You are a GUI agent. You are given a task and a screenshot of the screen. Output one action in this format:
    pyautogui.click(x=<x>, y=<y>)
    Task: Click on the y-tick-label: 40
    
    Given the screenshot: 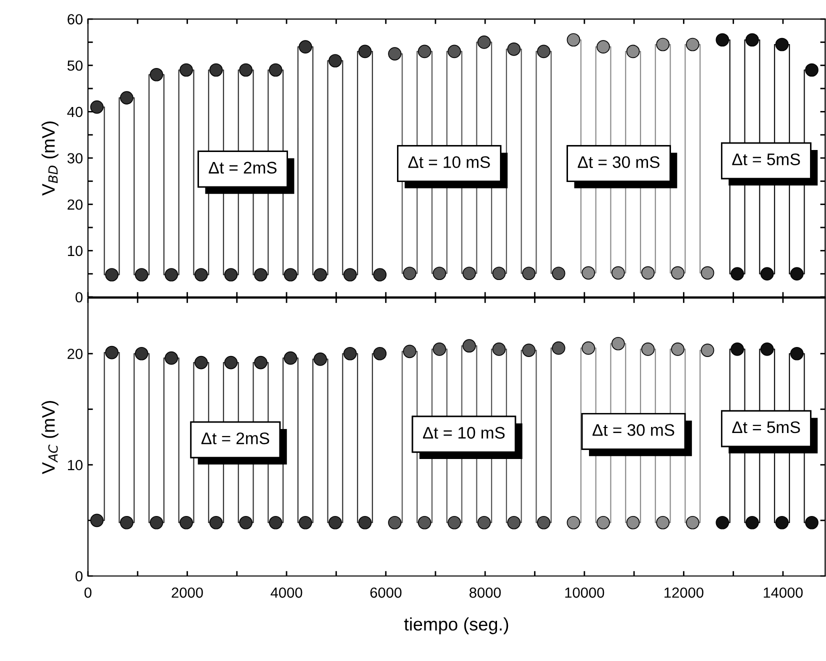 What is the action you would take?
    pyautogui.click(x=75, y=112)
    